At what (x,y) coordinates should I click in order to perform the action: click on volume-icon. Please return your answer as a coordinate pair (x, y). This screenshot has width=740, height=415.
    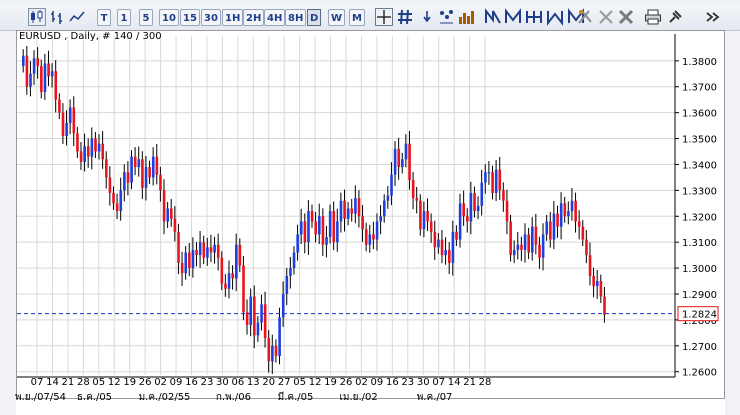
    Looking at the image, I should click on (466, 17).